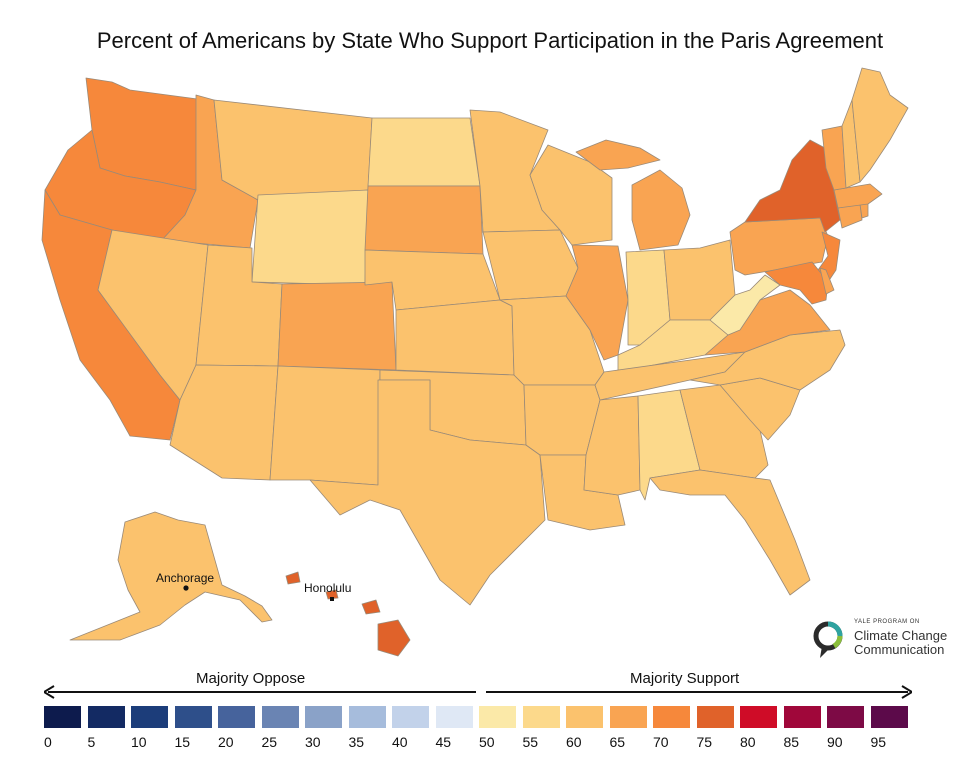  Describe the element at coordinates (327, 588) in the screenshot. I see `city-label-honolulu: Honolulu` at that location.